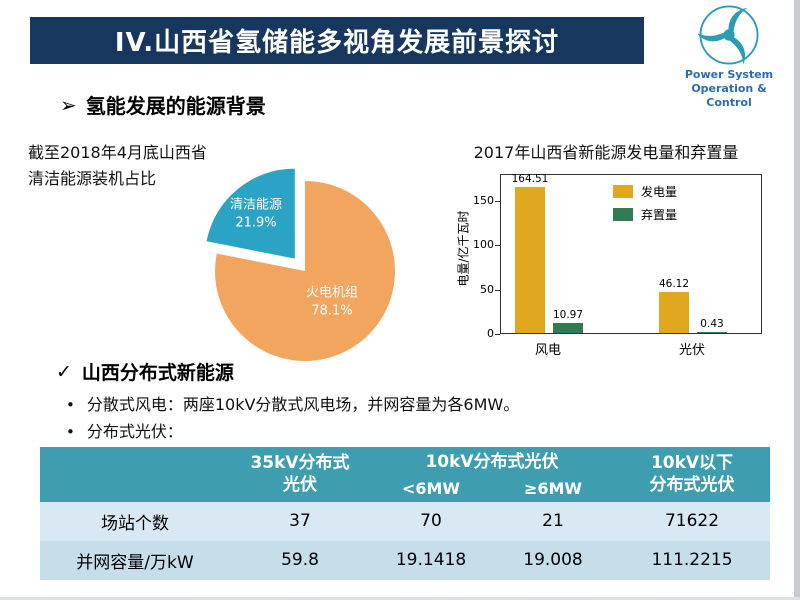 This screenshot has height=600, width=800. What do you see at coordinates (337, 43) in the screenshot?
I see `slide-title: IV.山西省氢储能多视角发展前景探讨` at bounding box center [337, 43].